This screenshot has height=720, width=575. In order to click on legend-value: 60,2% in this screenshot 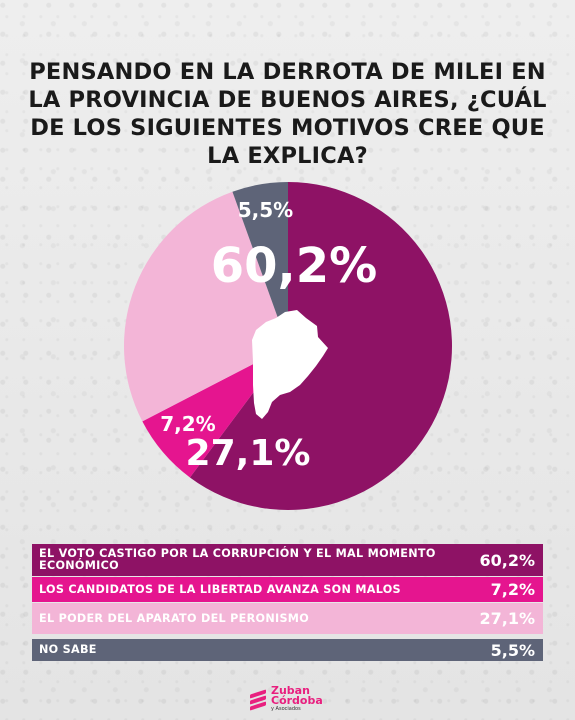, I will do `click(507, 560)`.